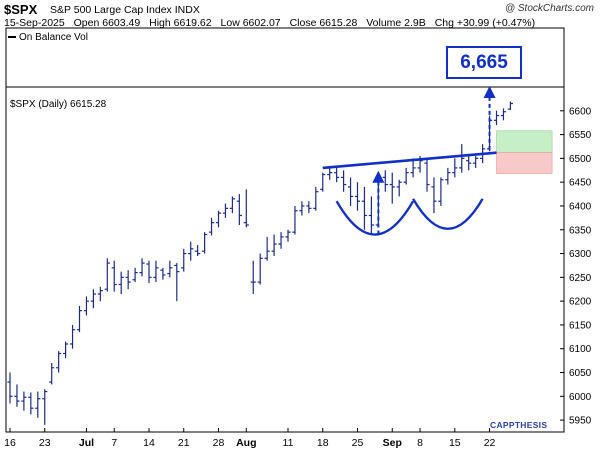  What do you see at coordinates (378, 176) in the screenshot?
I see `neckline-arrow-head` at bounding box center [378, 176].